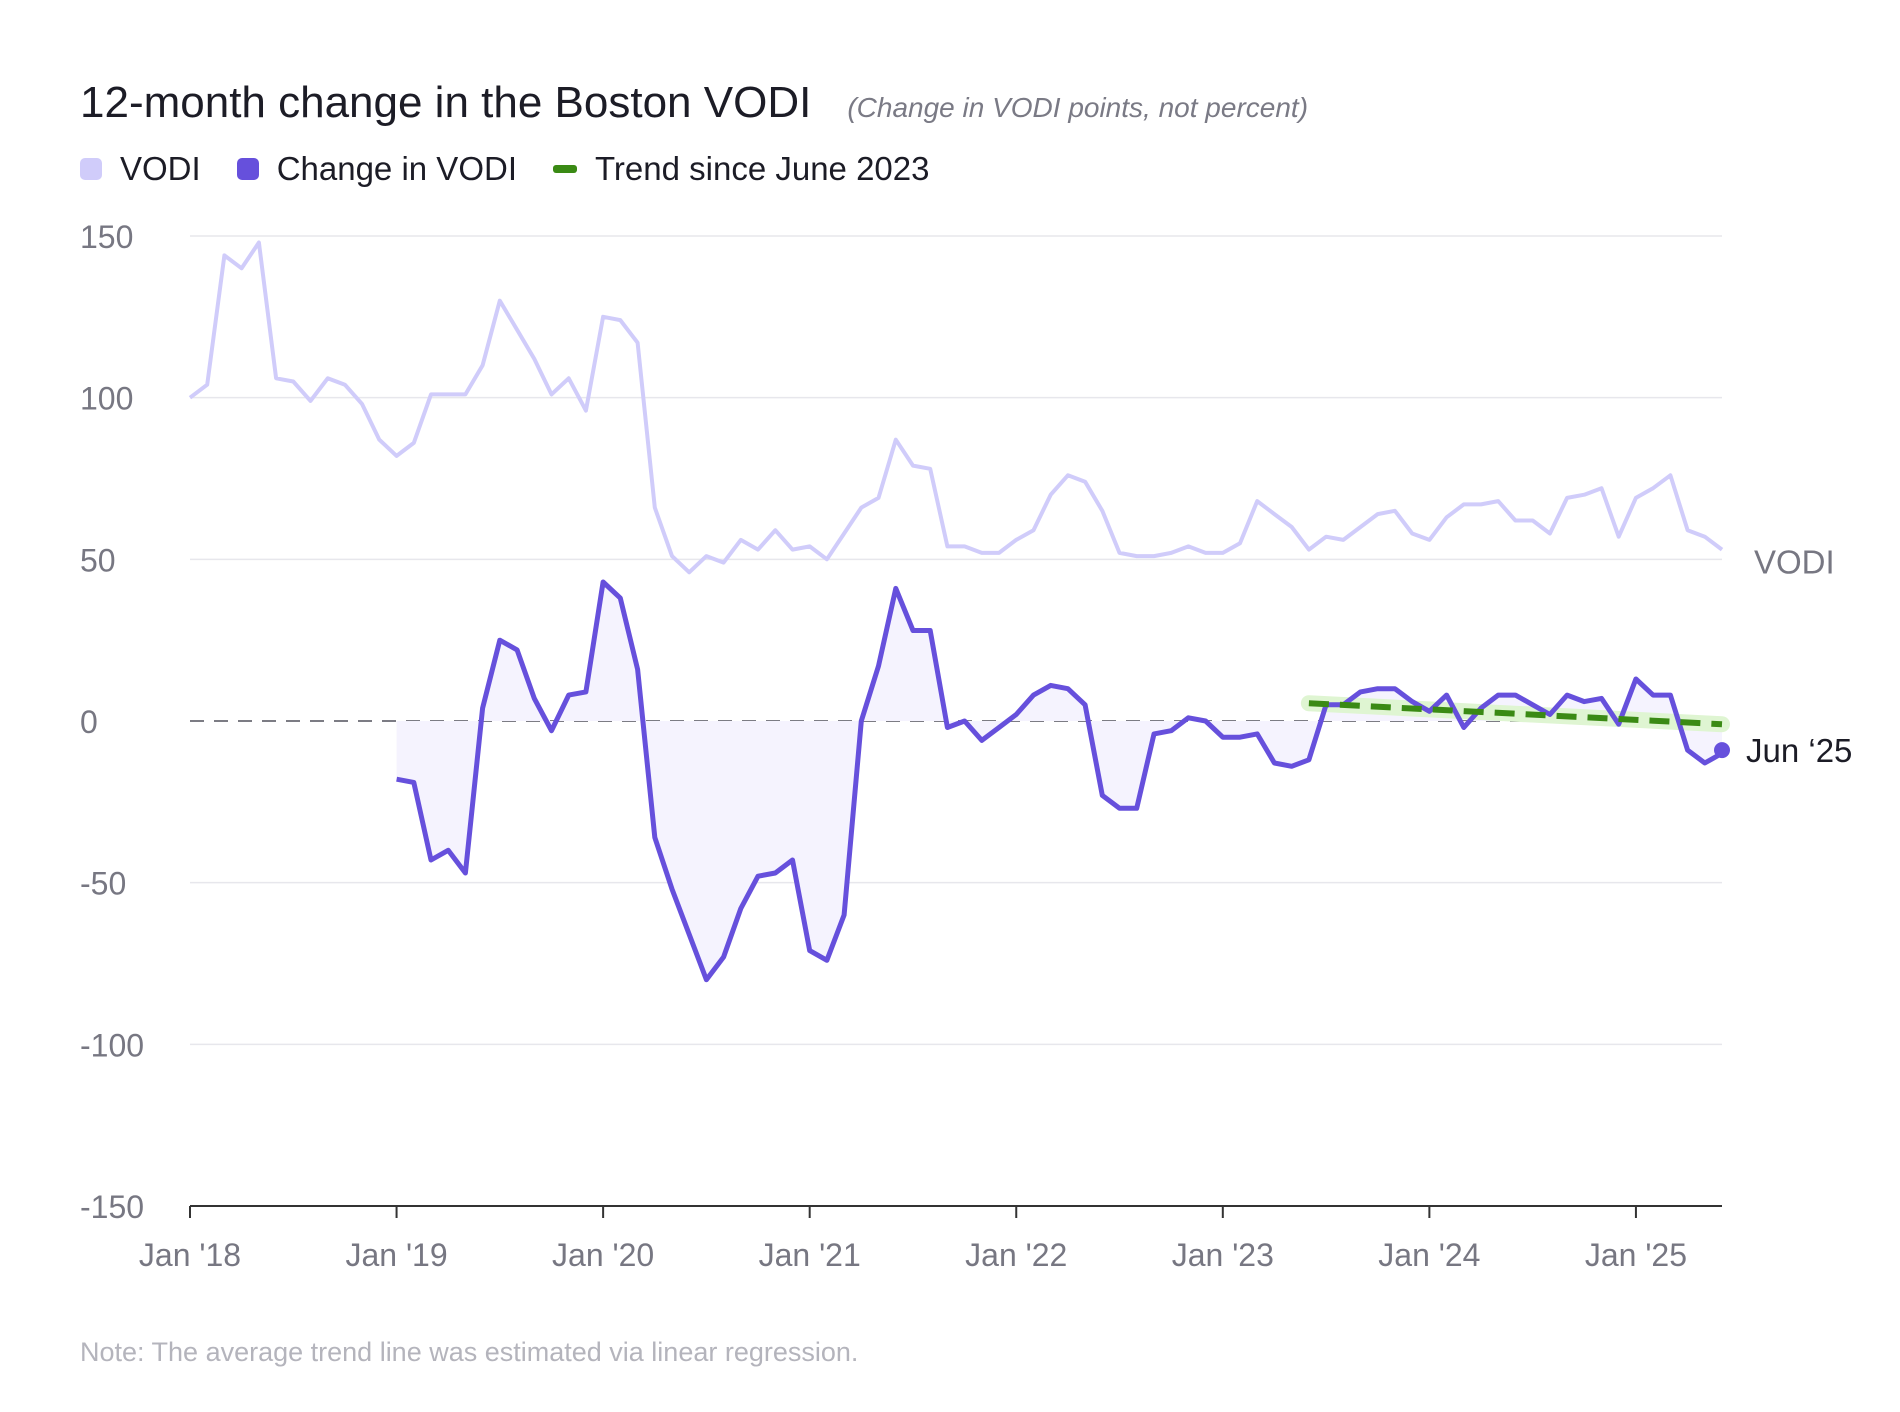 This screenshot has width=1900, height=1412. Describe the element at coordinates (603, 1255) in the screenshot. I see `x-tick-label: Jan '20` at that location.